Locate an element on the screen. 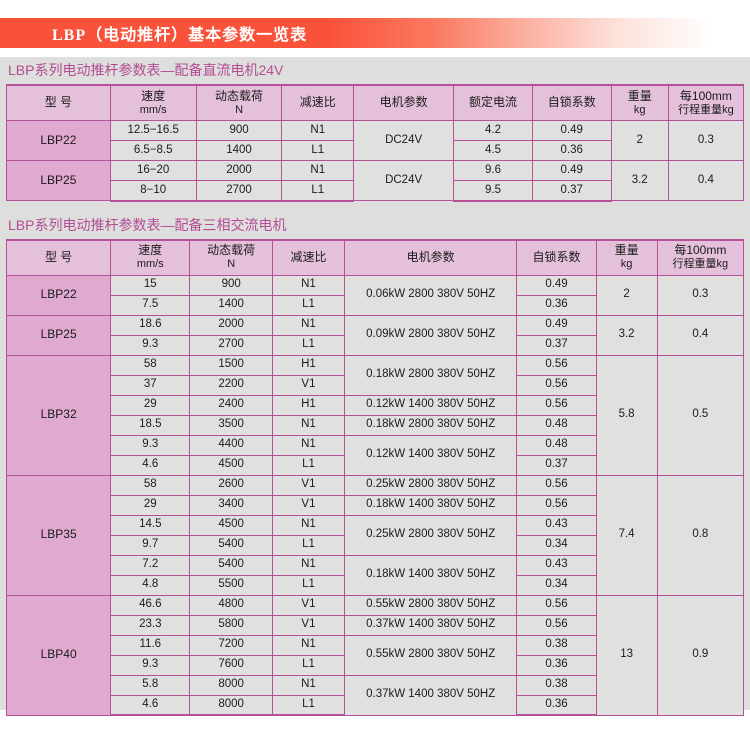  cell-self-lock-coefficient: 0.34 is located at coordinates (556, 545).